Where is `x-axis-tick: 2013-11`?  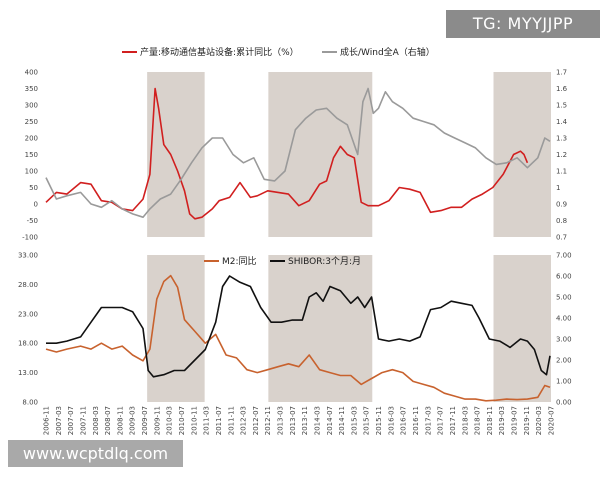 x-axis-tick: 2013-11 is located at coordinates (305, 420).